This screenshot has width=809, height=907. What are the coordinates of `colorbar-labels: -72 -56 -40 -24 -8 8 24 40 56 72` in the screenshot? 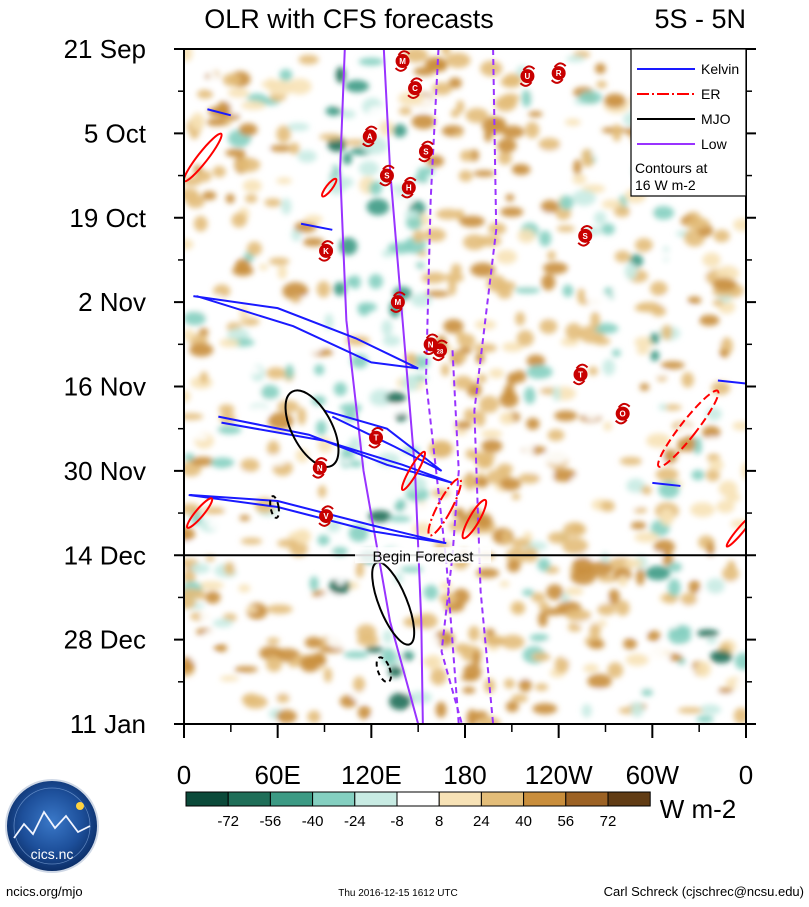 It's located at (416, 821).